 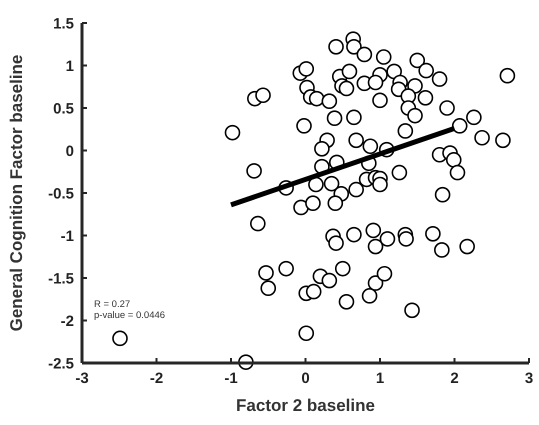 What do you see at coordinates (16, 193) in the screenshot?
I see `y-axis-title: General Cognition Factor baseline` at bounding box center [16, 193].